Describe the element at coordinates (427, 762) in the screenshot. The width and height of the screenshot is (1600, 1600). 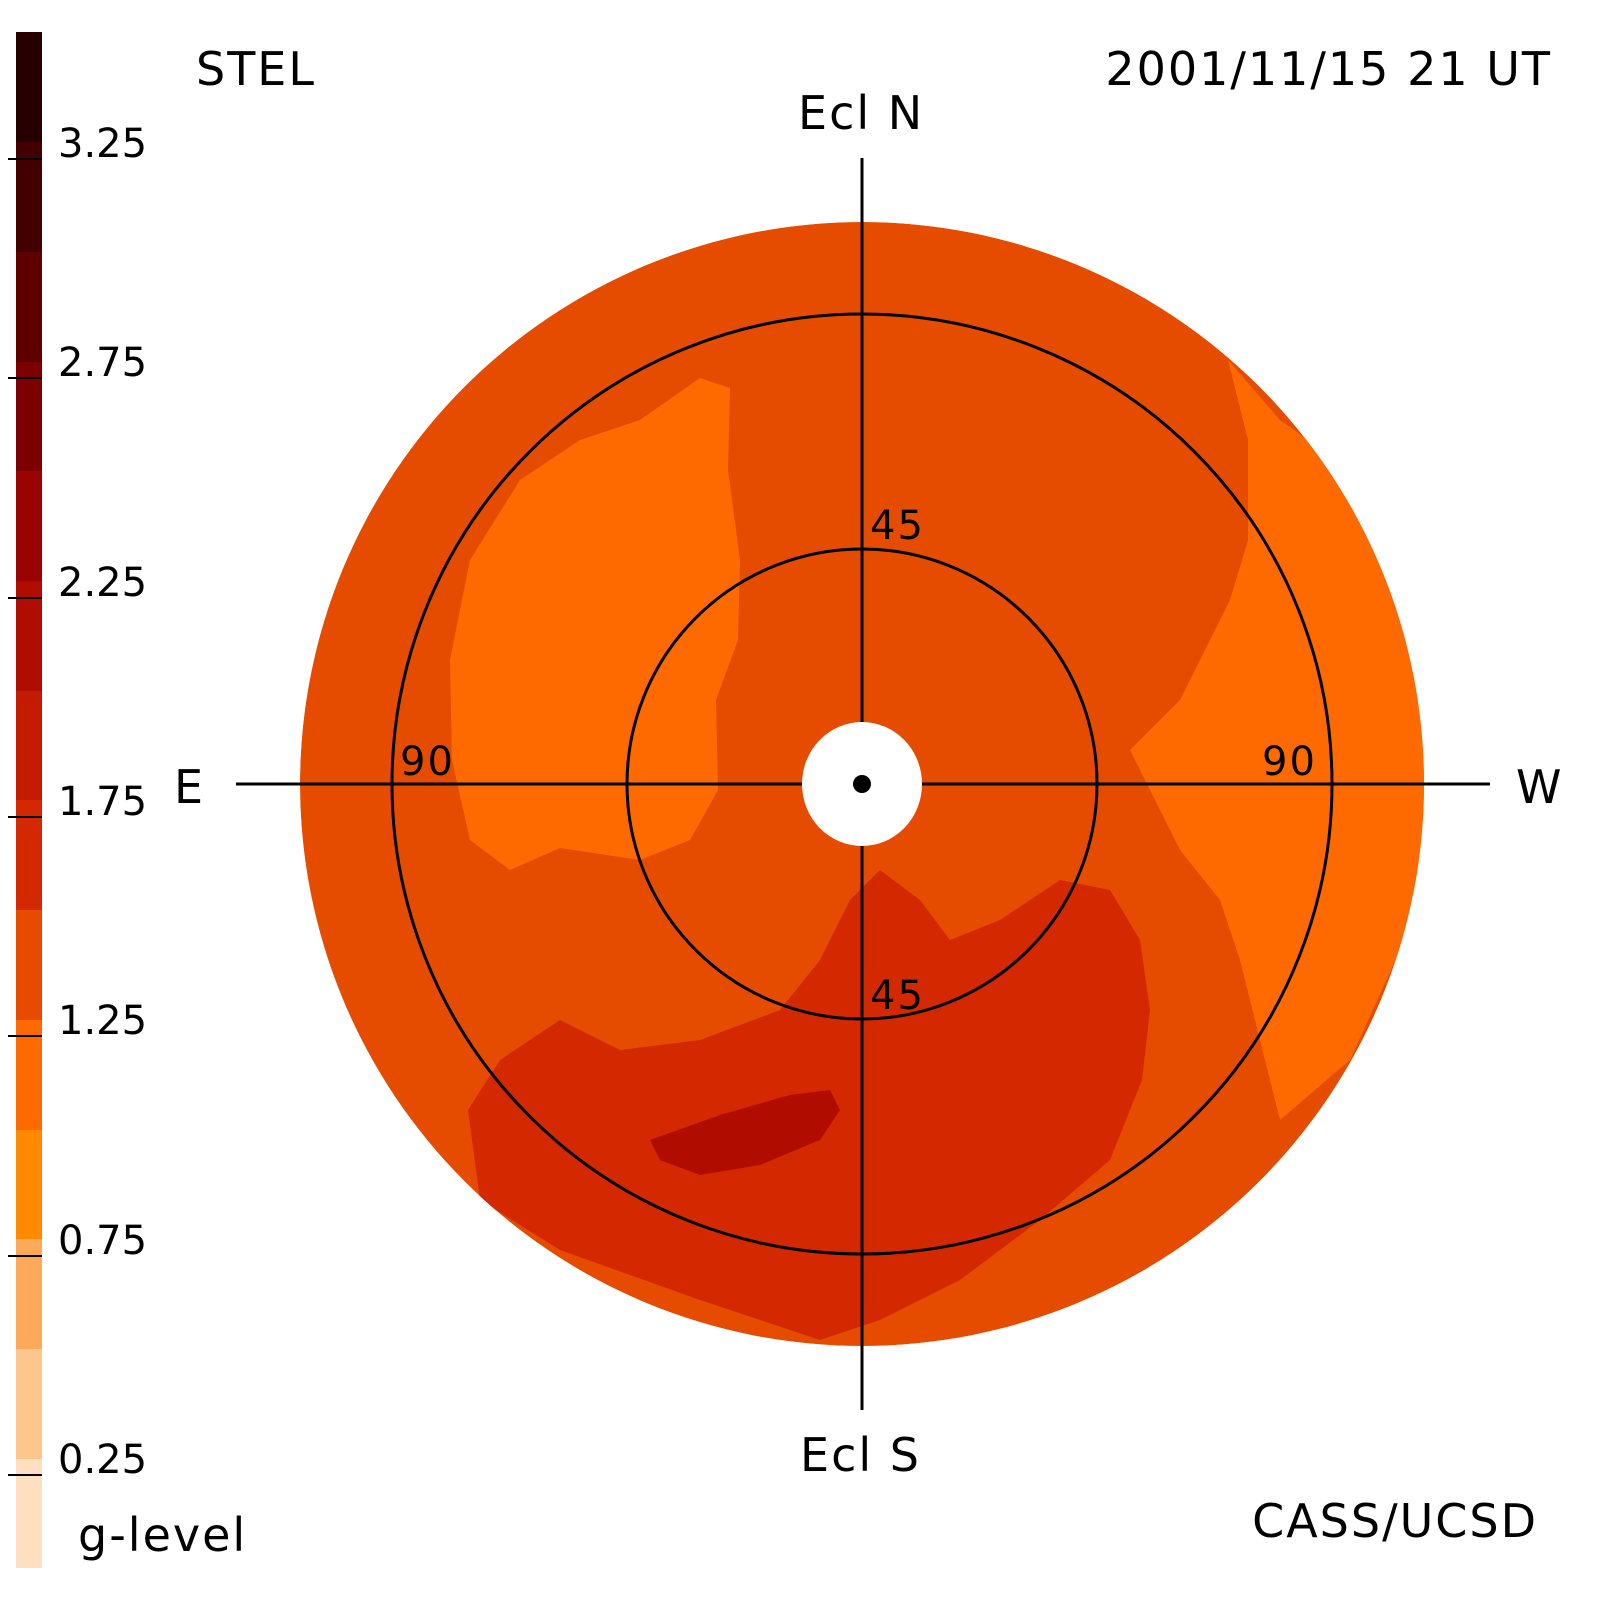
I see `ring-label-90-east: 90` at that location.